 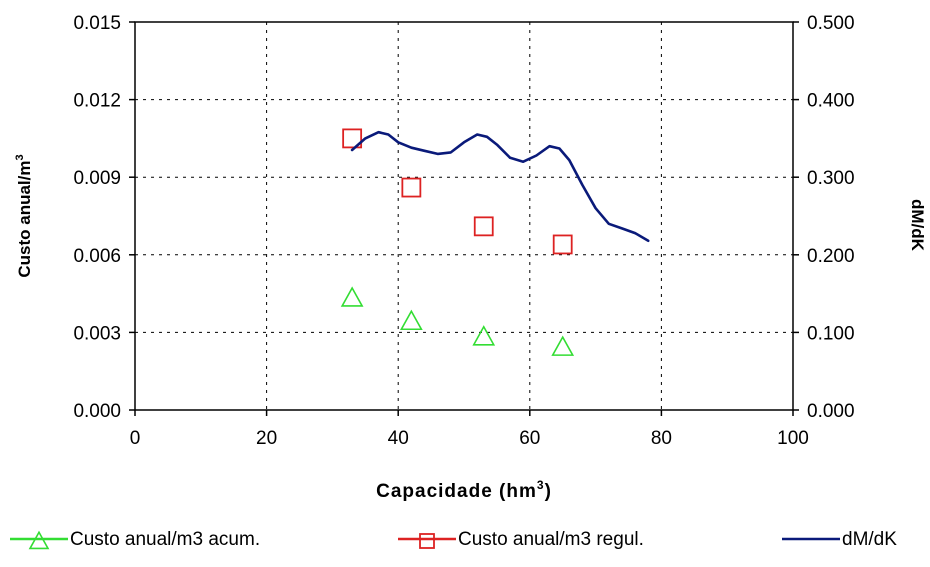 I want to click on y2-tick-label: 0.200, so click(x=831, y=256).